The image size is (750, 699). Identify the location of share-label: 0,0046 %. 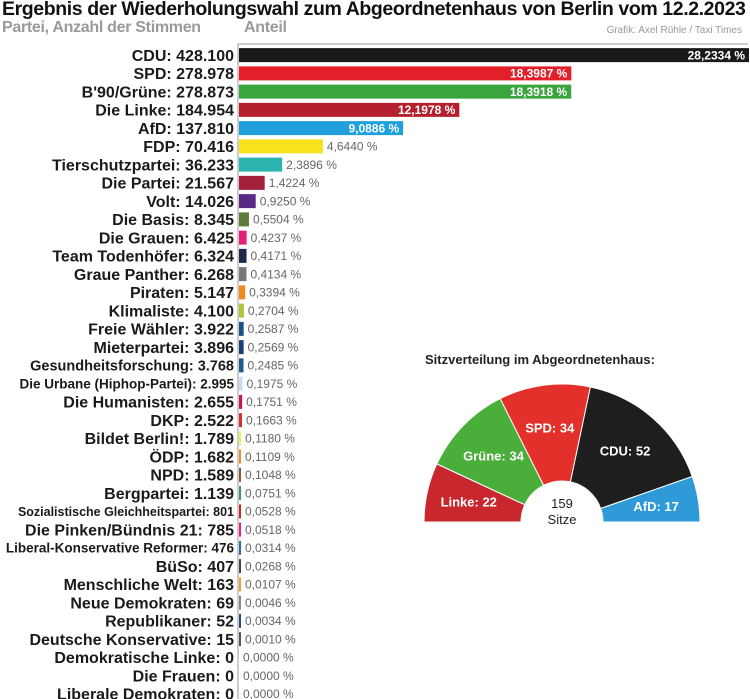
(270, 603).